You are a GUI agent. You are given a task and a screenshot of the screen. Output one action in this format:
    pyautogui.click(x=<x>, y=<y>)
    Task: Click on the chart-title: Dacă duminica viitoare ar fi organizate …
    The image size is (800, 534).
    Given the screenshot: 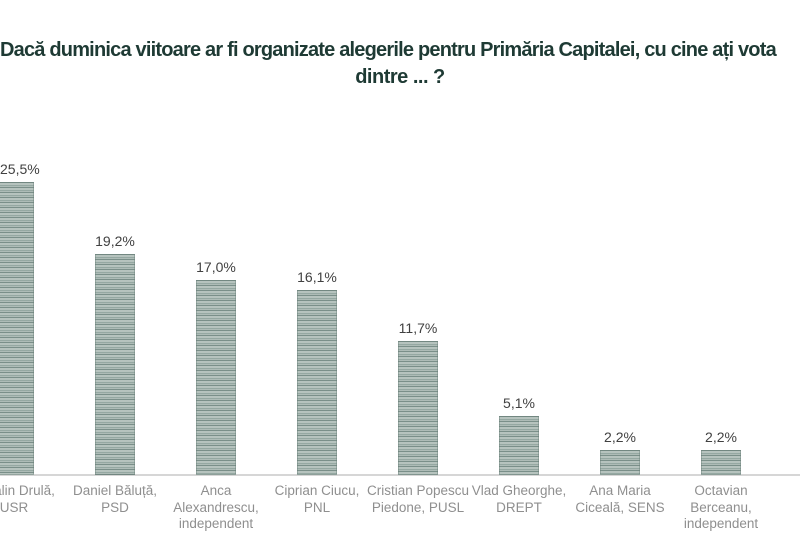 What is the action you would take?
    pyautogui.click(x=400, y=67)
    